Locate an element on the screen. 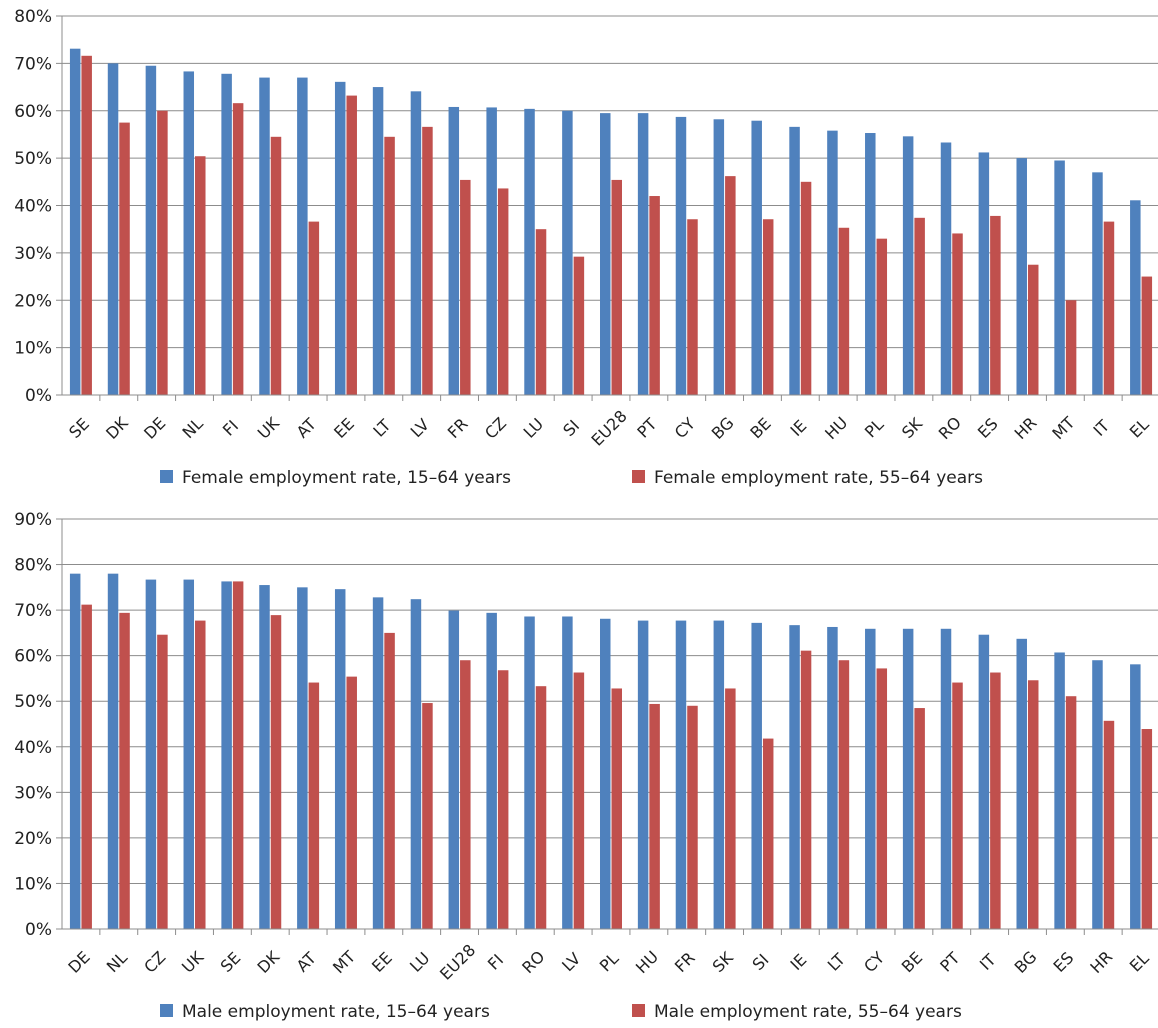  bar-2-fi is located at coordinates (238, 249).